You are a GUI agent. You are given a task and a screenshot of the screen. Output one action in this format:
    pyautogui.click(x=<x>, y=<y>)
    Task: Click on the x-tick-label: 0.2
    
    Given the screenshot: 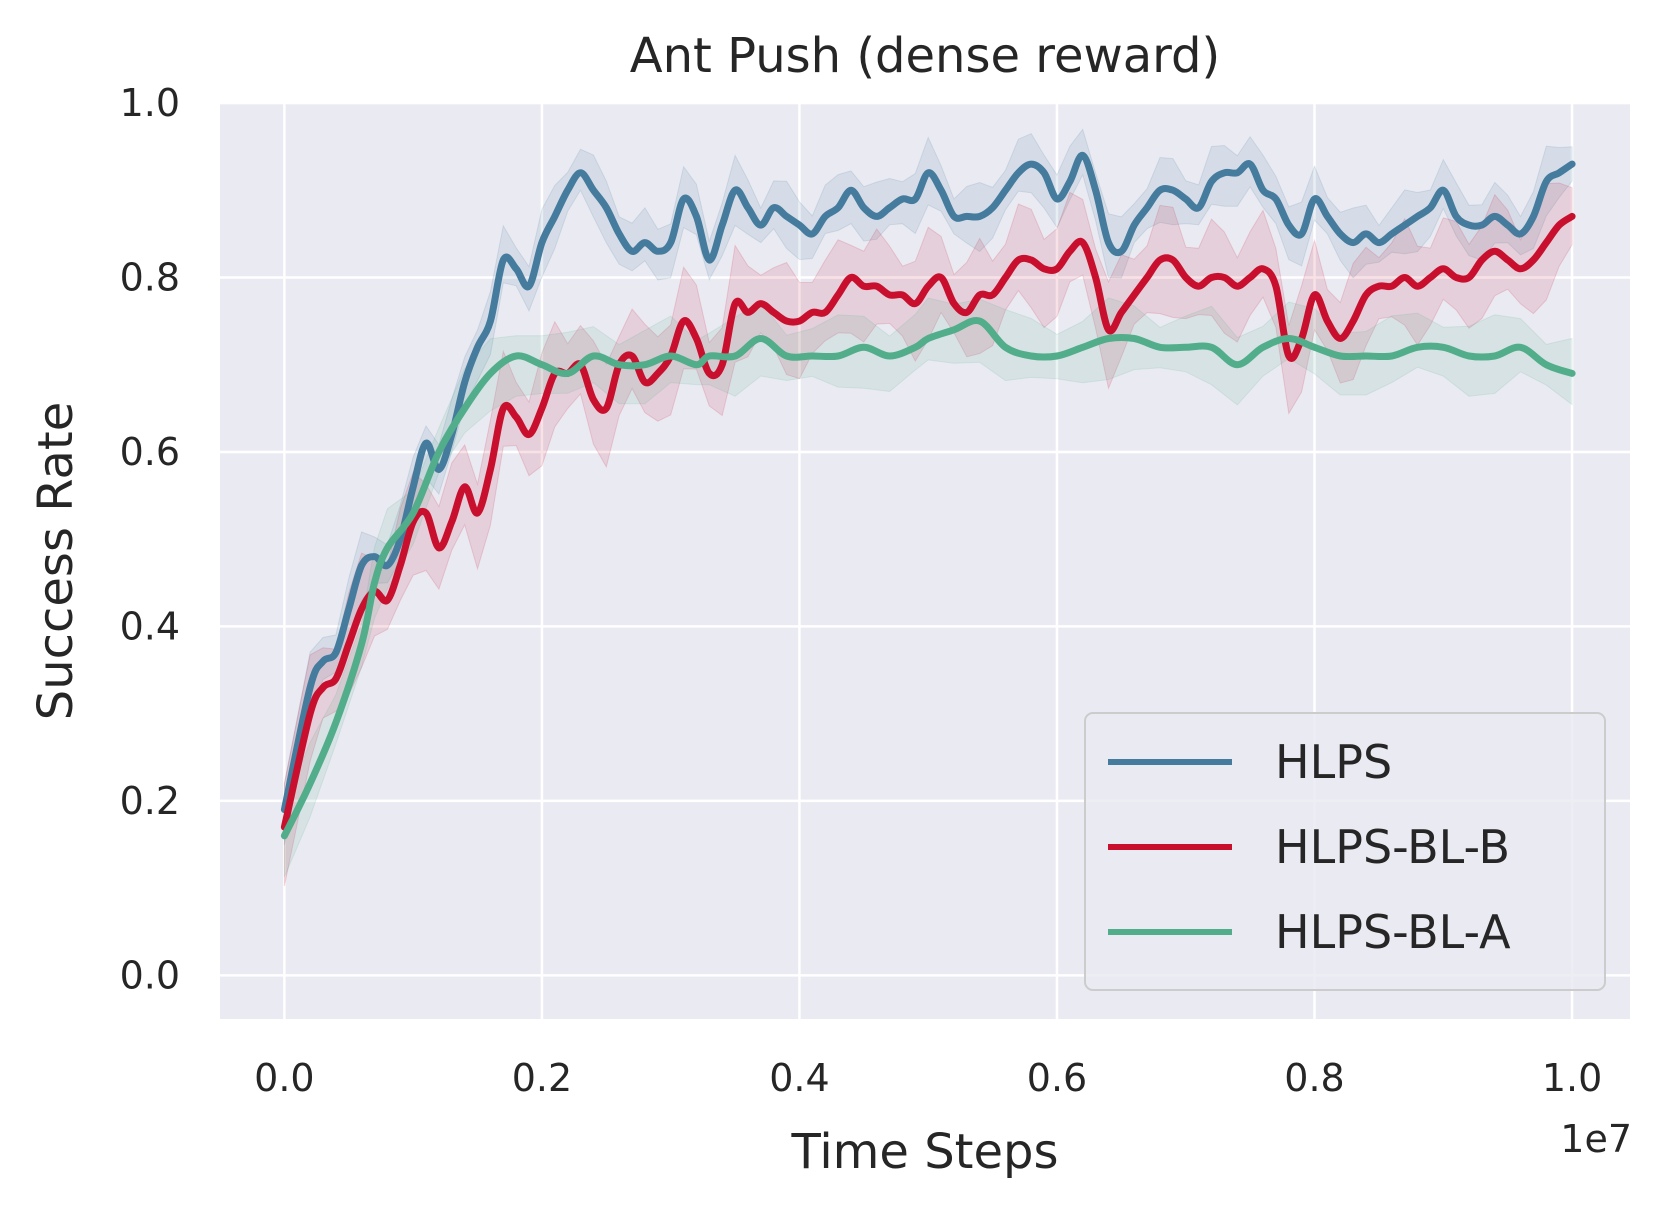 What is the action you would take?
    pyautogui.click(x=542, y=1078)
    